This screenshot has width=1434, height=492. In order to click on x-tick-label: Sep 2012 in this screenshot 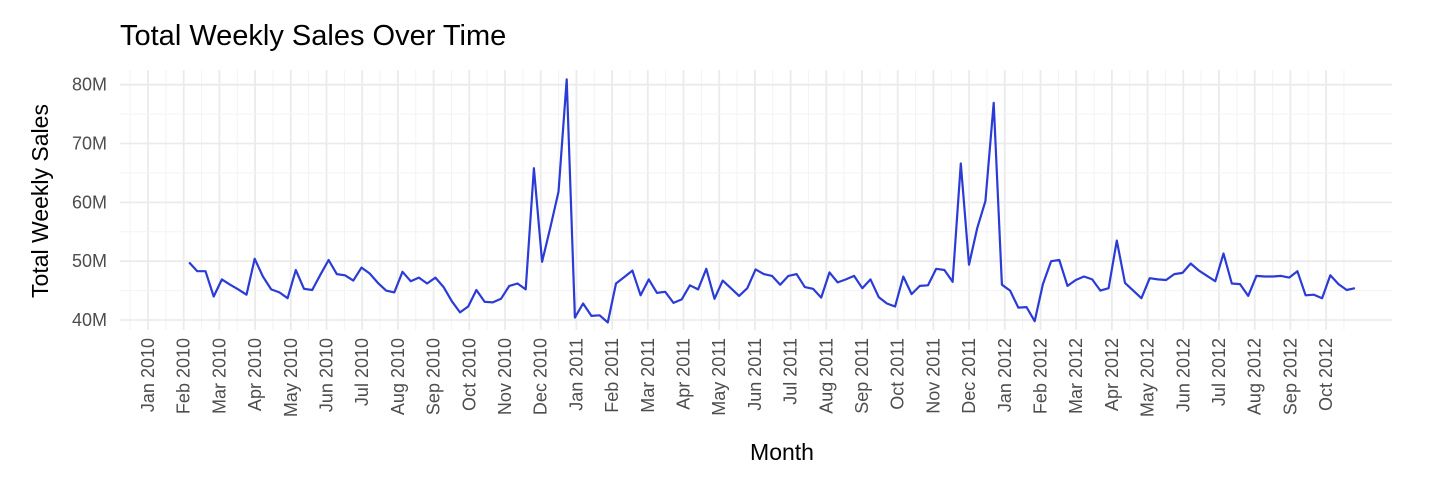, I will do `click(1290, 376)`.